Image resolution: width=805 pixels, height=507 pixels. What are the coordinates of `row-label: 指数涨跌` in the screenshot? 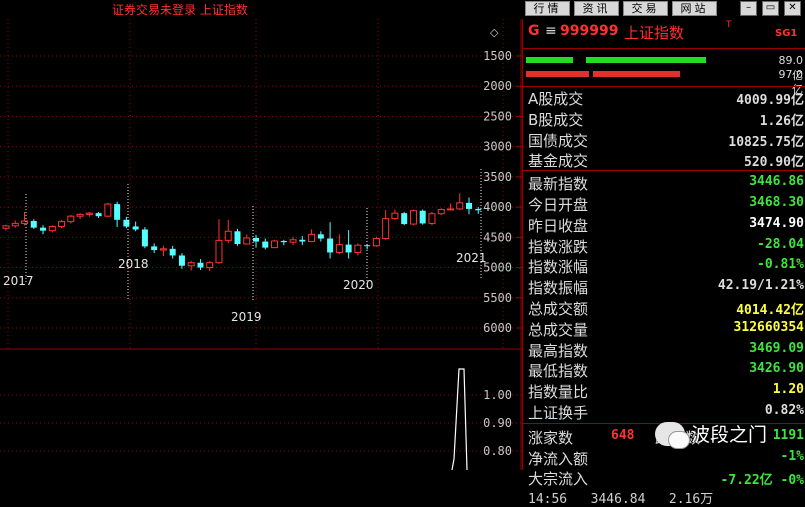 It's located at (558, 246).